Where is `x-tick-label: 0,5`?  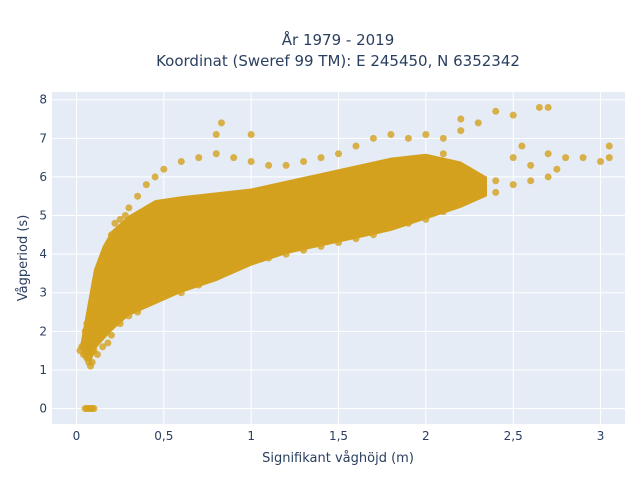
x-tick-label: 0,5 is located at coordinates (163, 436).